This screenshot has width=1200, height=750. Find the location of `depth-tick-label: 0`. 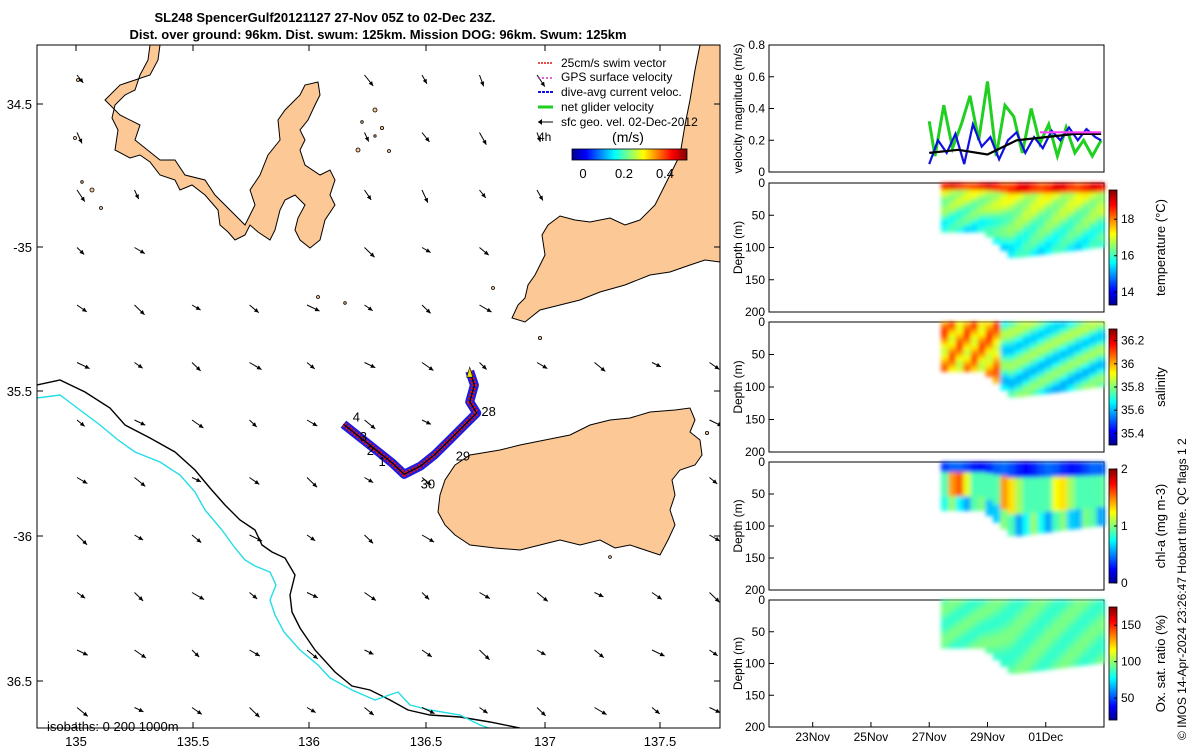

depth-tick-label: 0 is located at coordinates (761, 600).